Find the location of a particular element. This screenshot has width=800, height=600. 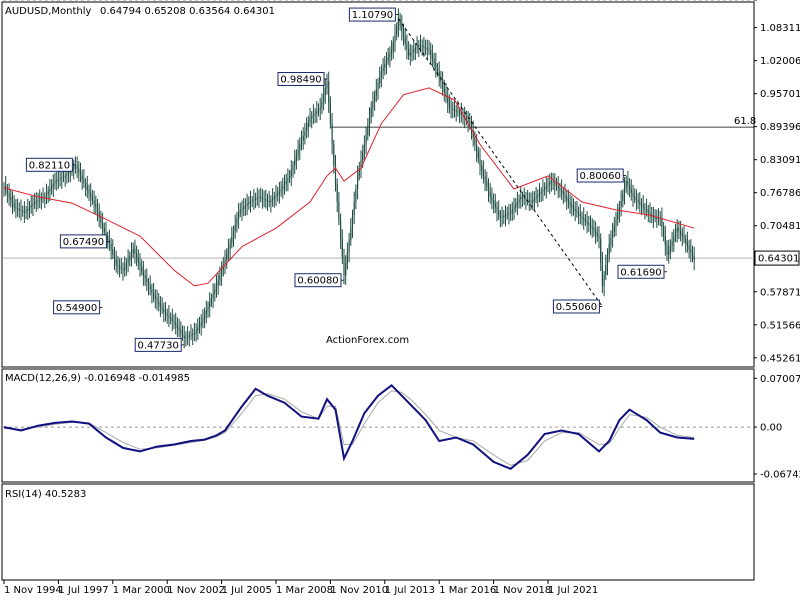

level-label: 0.55060 is located at coordinates (576, 307).